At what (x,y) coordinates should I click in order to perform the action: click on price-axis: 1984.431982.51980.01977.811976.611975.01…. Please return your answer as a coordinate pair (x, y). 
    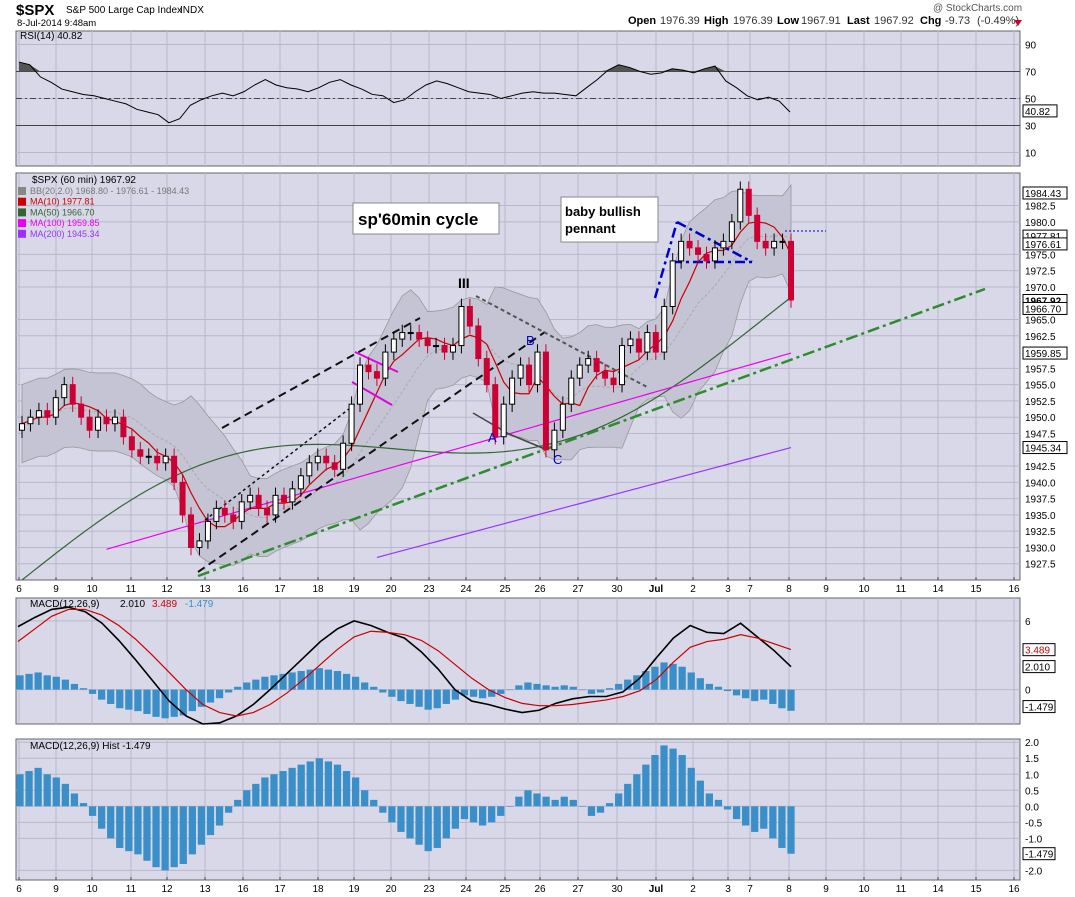
    Looking at the image, I should click on (1045, 378).